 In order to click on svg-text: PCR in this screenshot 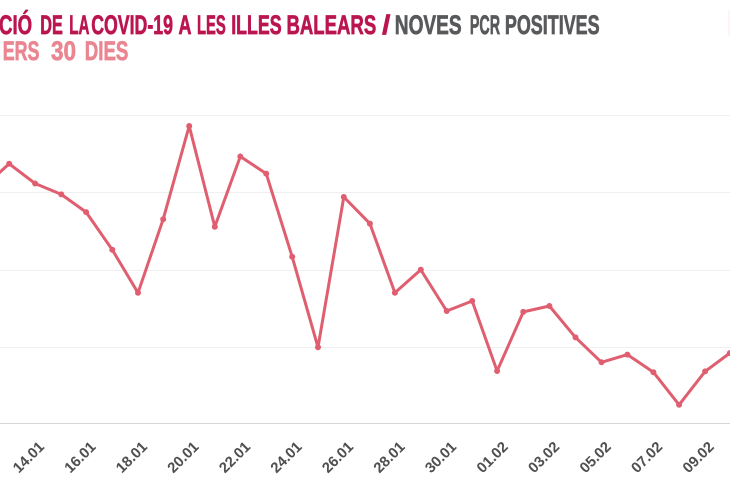, I will do `click(485, 25)`.